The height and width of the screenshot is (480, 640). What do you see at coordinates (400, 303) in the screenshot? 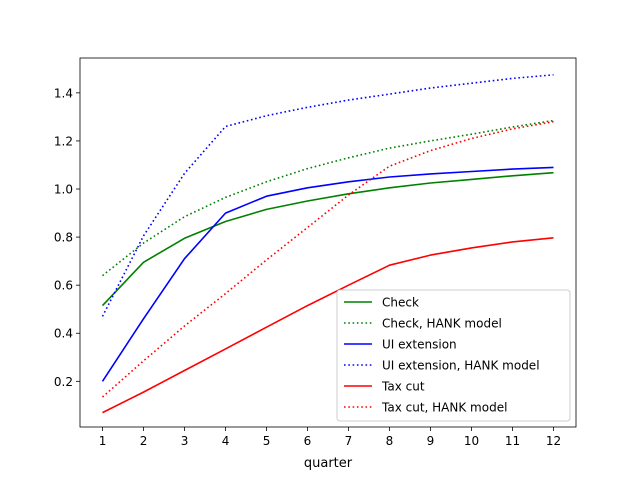
I see `legend-label-0: Check` at bounding box center [400, 303].